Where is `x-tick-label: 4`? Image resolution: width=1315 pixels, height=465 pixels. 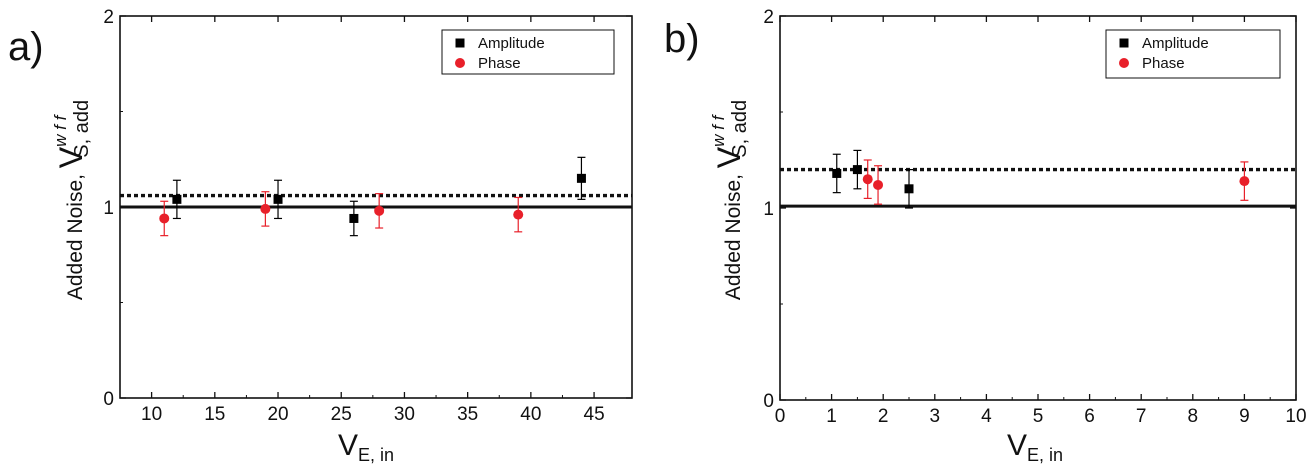
x-tick-label: 4 is located at coordinates (986, 416).